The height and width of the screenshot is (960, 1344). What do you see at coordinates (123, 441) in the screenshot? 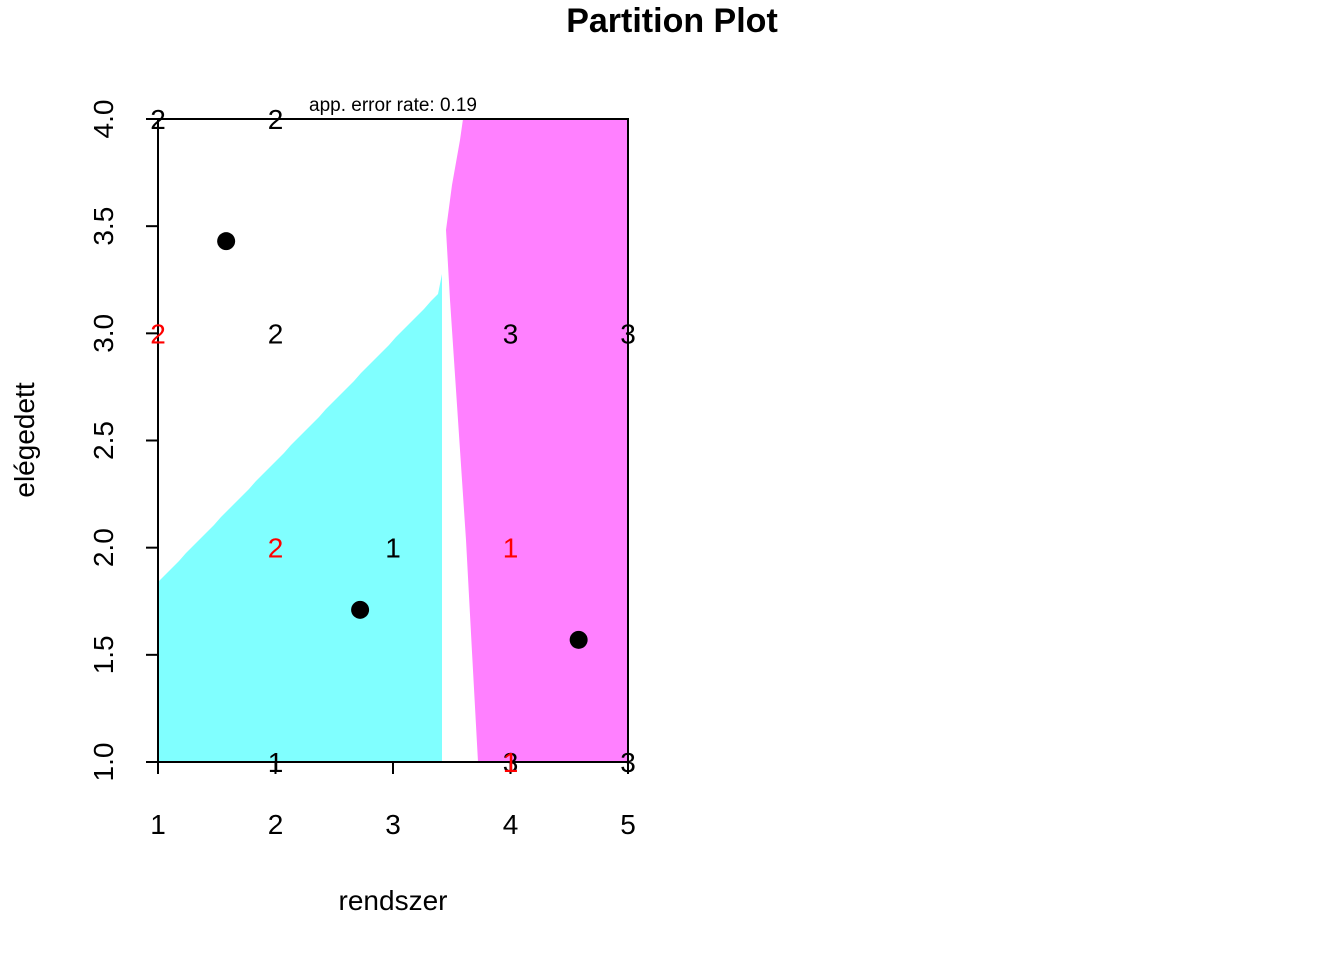
I see `y-axis: 1.0 1.5 2.0 2.5 3.0 3.5 4.0` at bounding box center [123, 441].